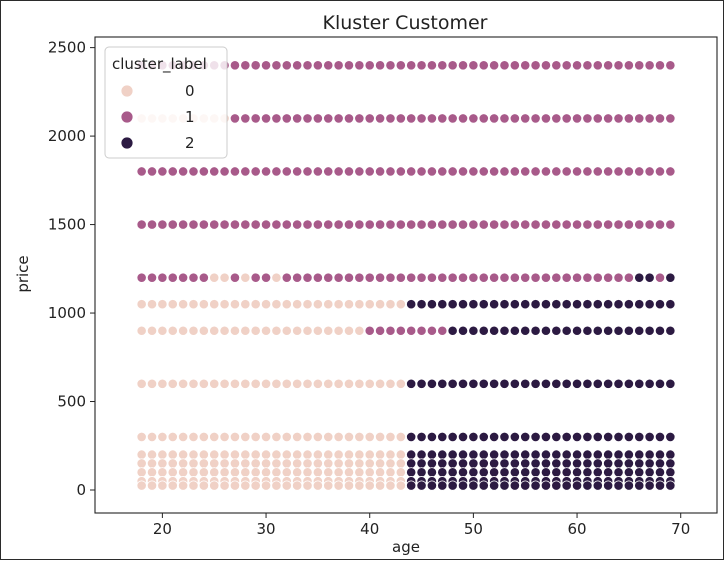 The image size is (724, 563). I want to click on y-tick-label: 1000, so click(67, 313).